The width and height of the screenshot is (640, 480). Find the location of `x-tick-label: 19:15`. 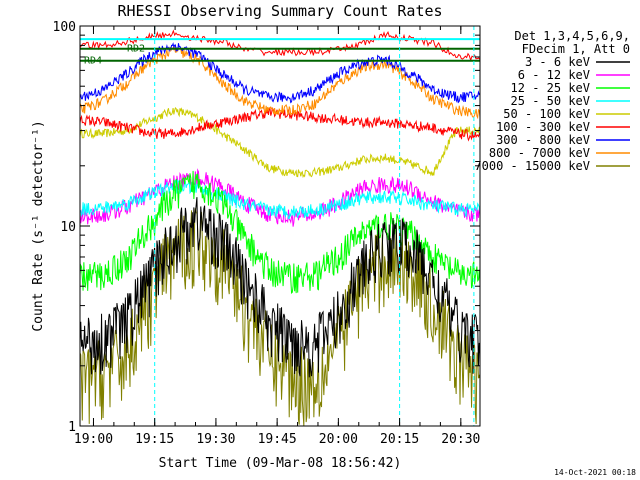

x-tick-label: 19:15 is located at coordinates (154, 439).